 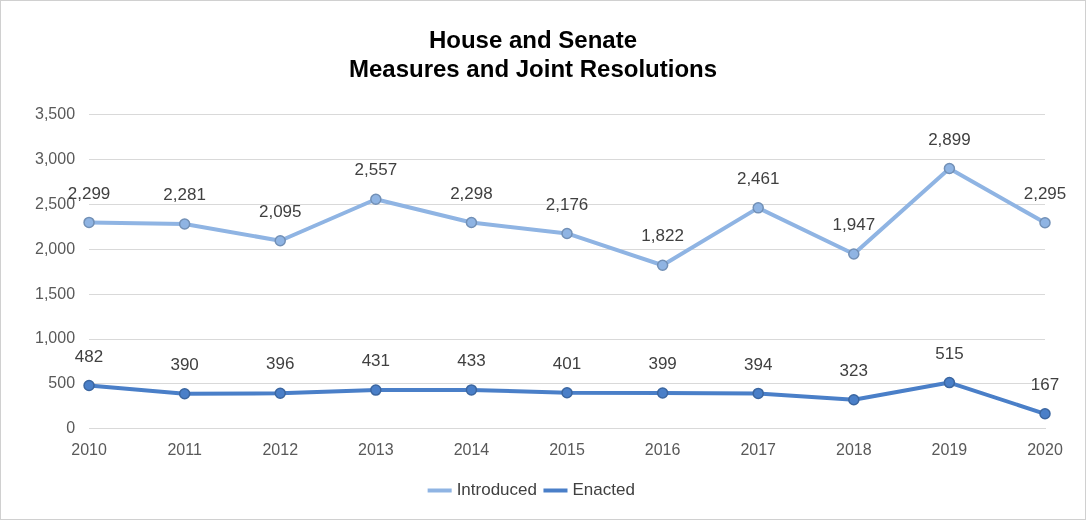 I want to click on data-label: 433, so click(x=471, y=361).